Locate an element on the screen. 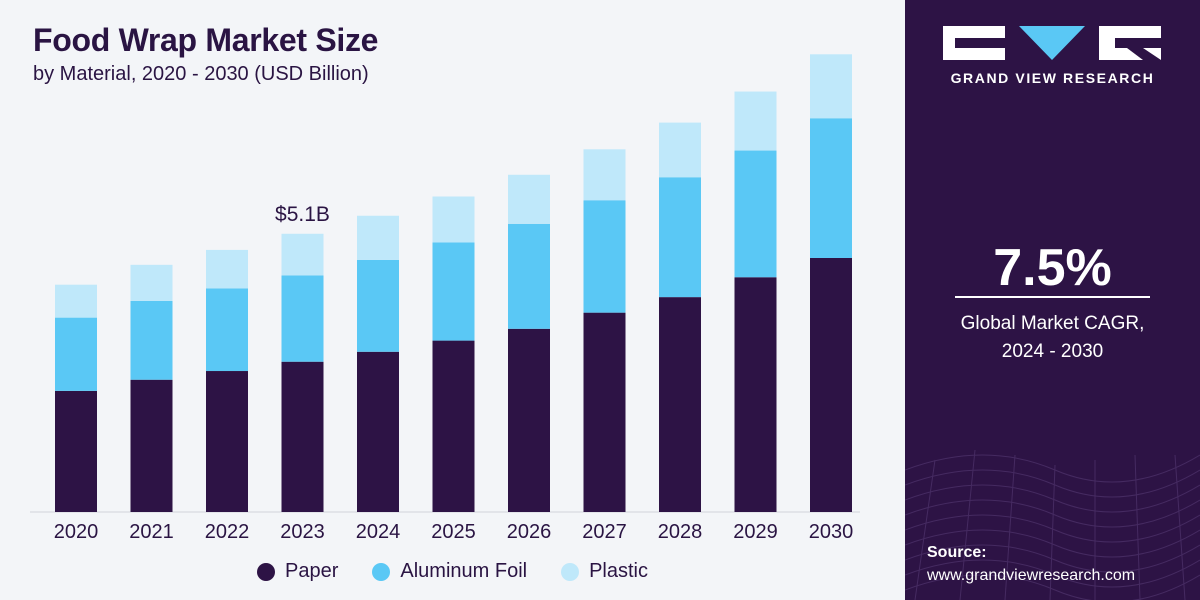  data-label-2023: $5.1B is located at coordinates (302, 214).